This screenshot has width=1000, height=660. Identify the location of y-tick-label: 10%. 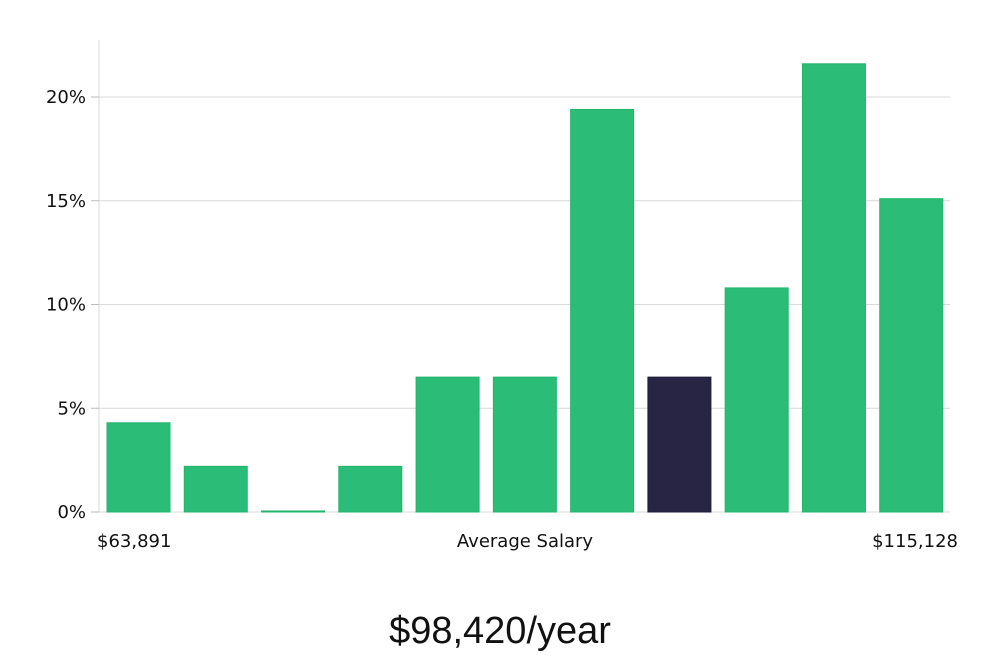
(66, 305).